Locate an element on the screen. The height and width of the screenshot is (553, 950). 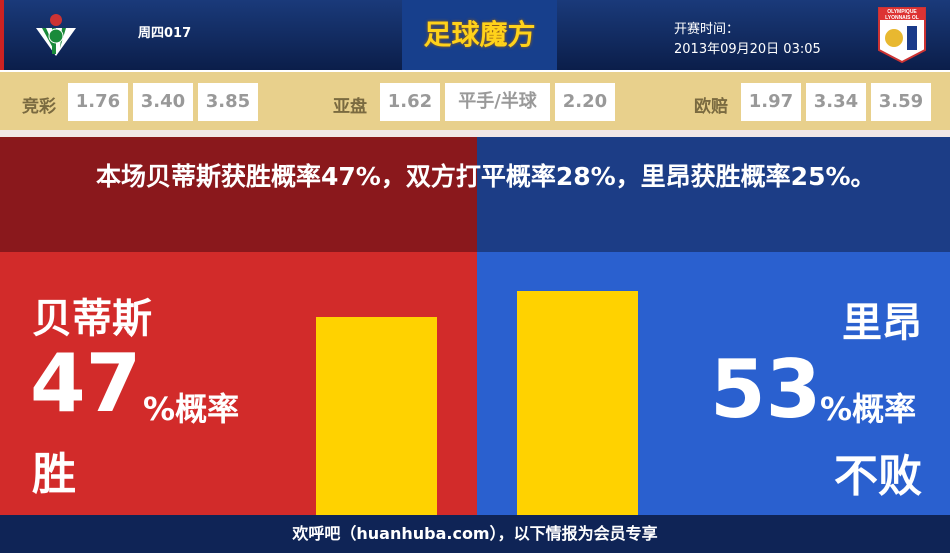
away-logo-text: OLYMPIQUE LYONNAIS OL is located at coordinates (902, 15).